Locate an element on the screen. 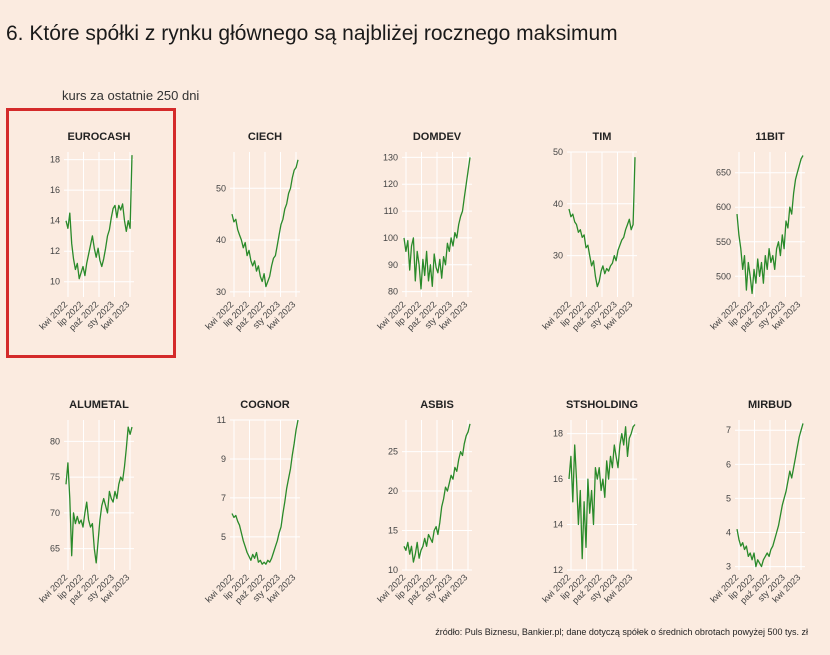 Image resolution: width=830 pixels, height=655 pixels. y-tick-label: 550 is located at coordinates (723, 242).